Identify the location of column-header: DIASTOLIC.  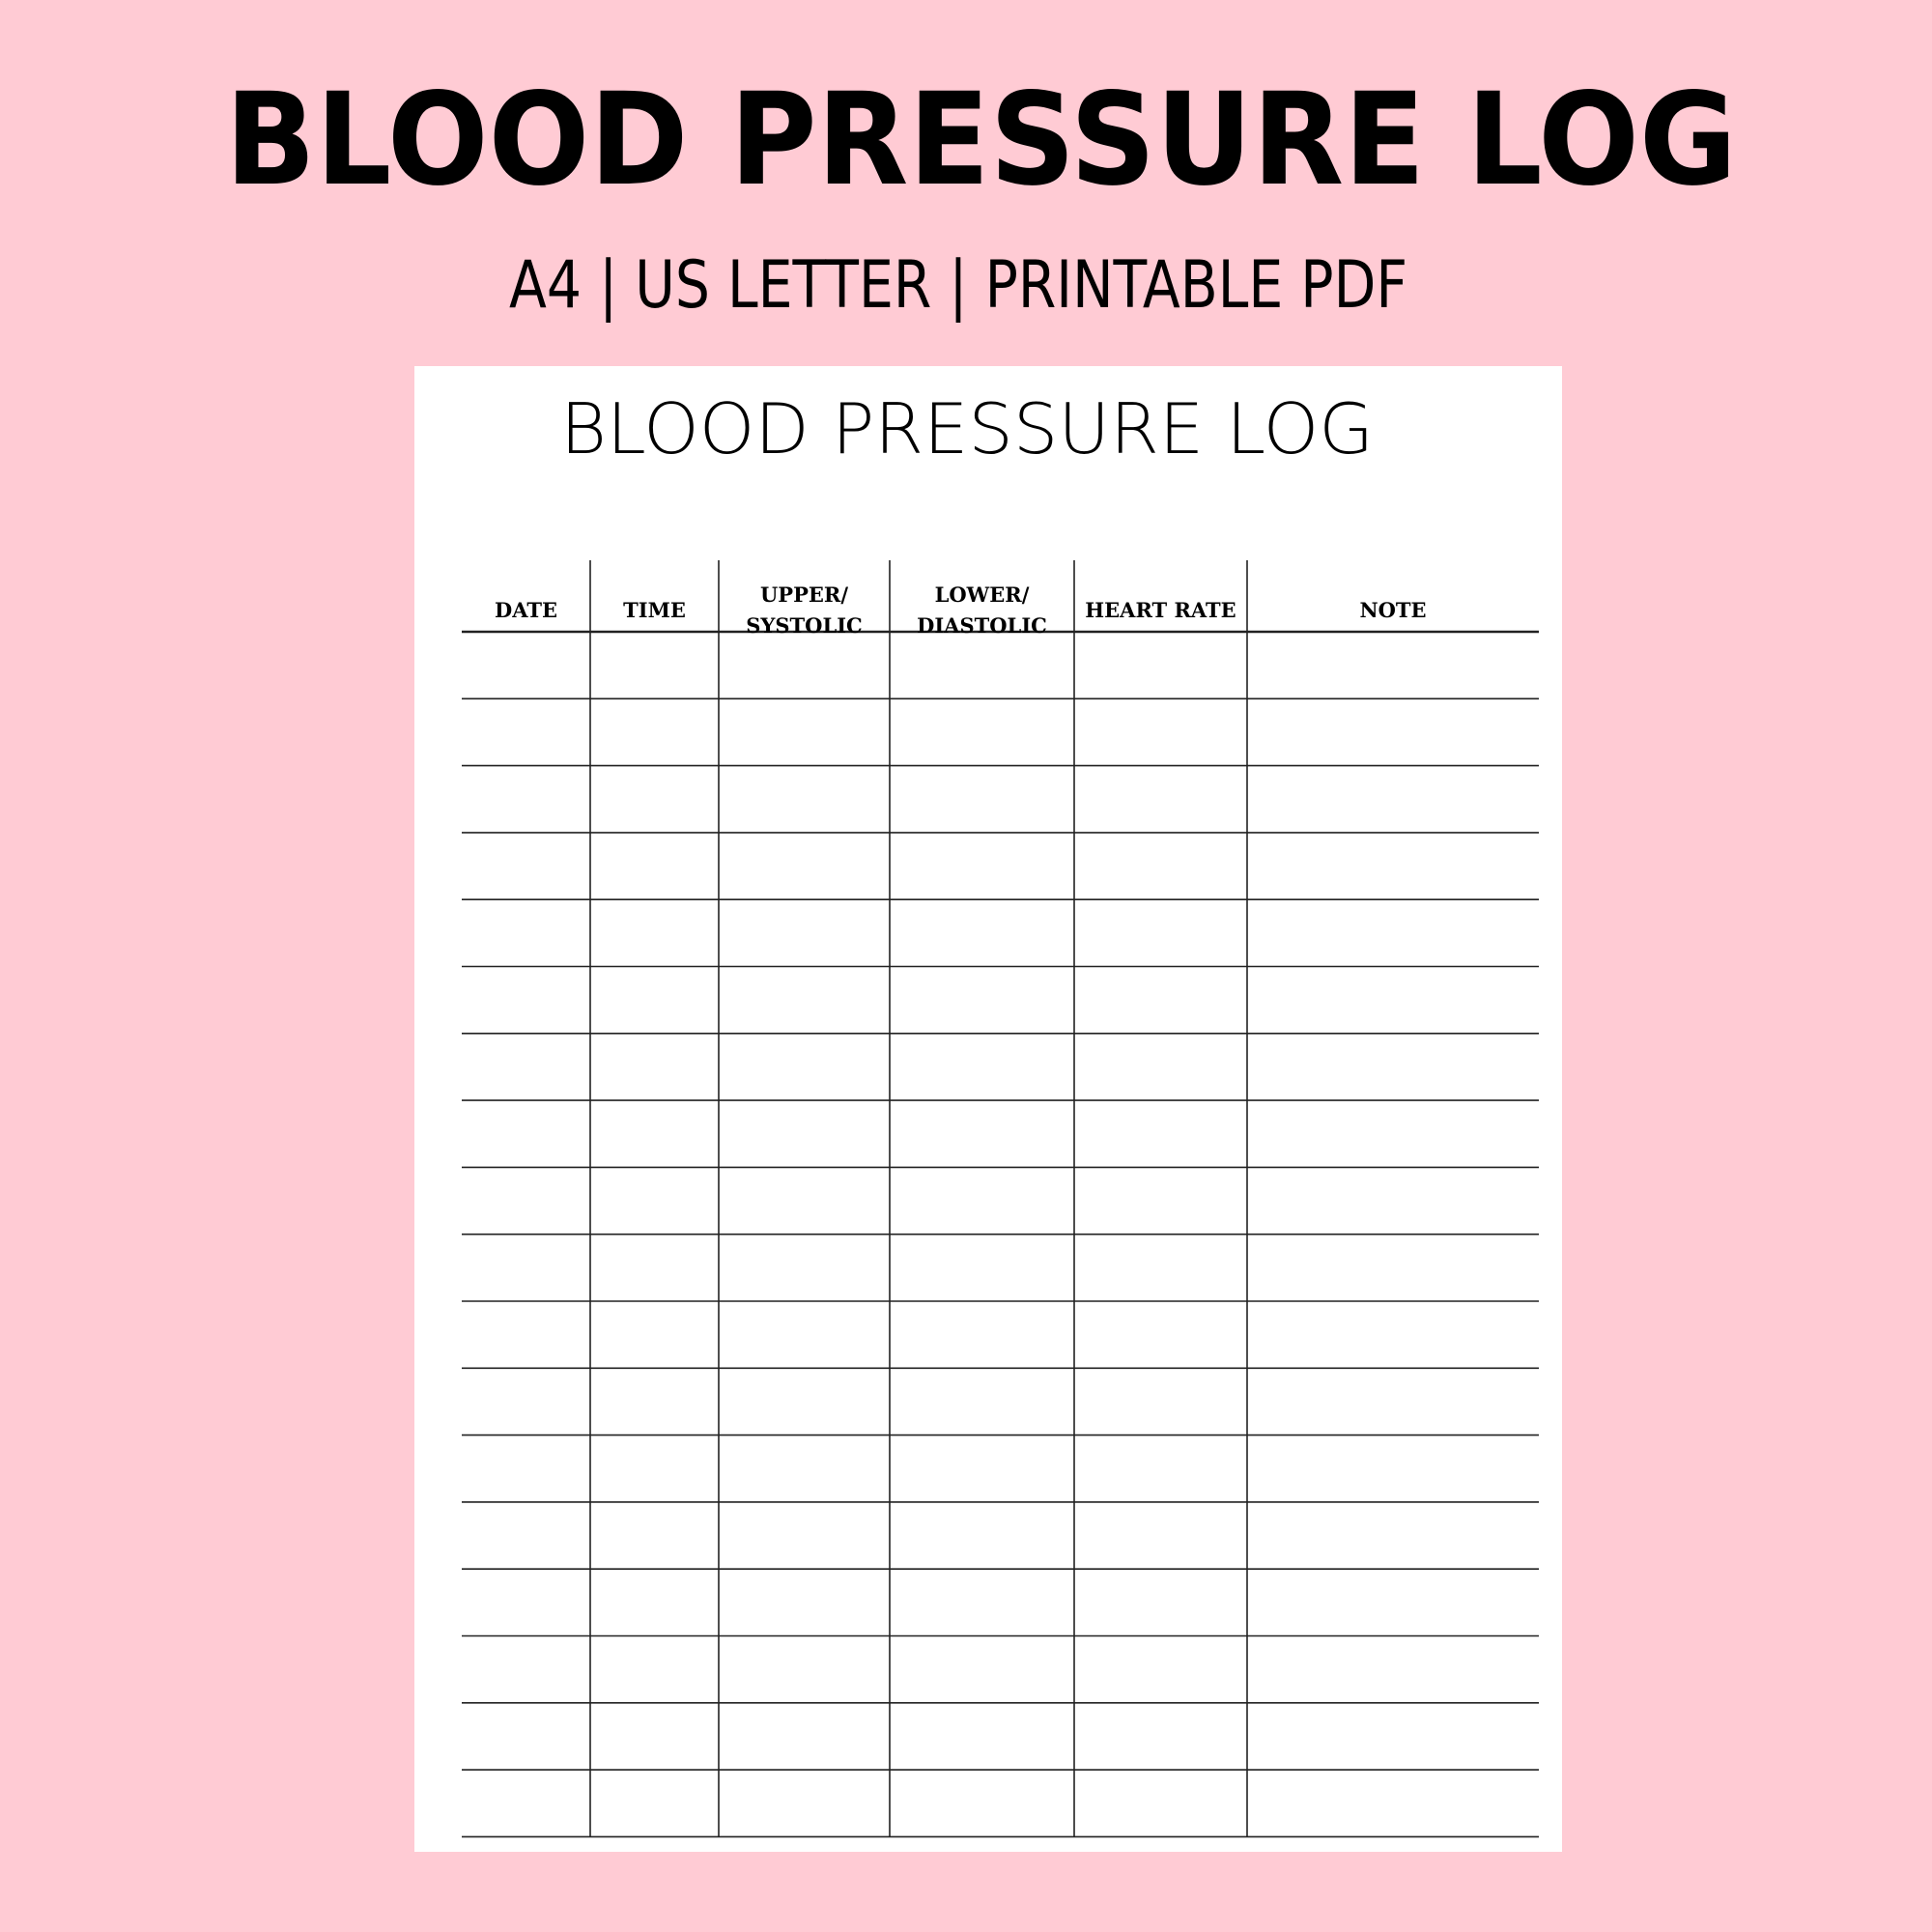
(982, 625).